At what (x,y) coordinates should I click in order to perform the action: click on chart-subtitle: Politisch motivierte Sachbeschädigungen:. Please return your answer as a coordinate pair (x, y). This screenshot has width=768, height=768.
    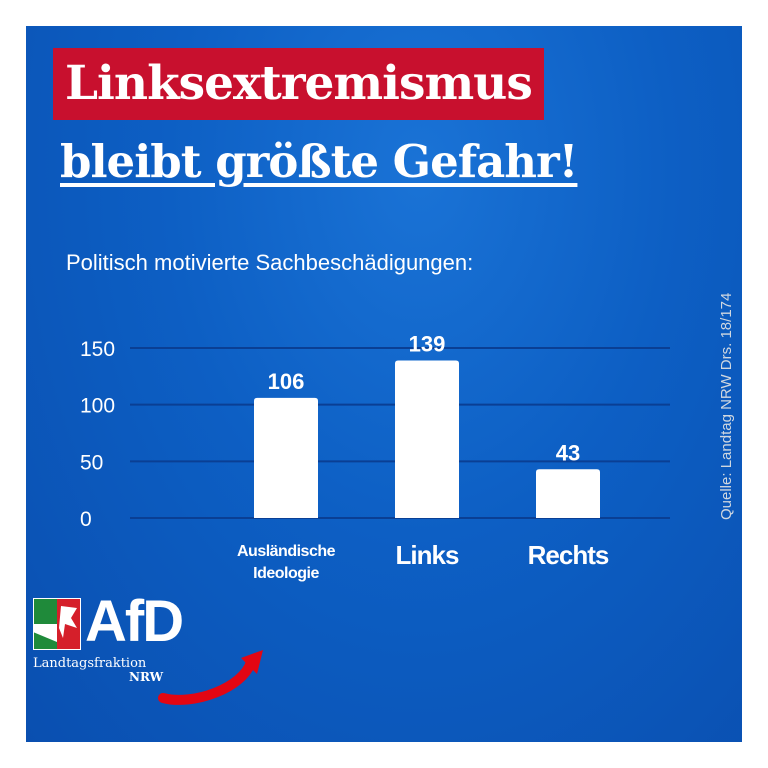
    Looking at the image, I should click on (270, 262).